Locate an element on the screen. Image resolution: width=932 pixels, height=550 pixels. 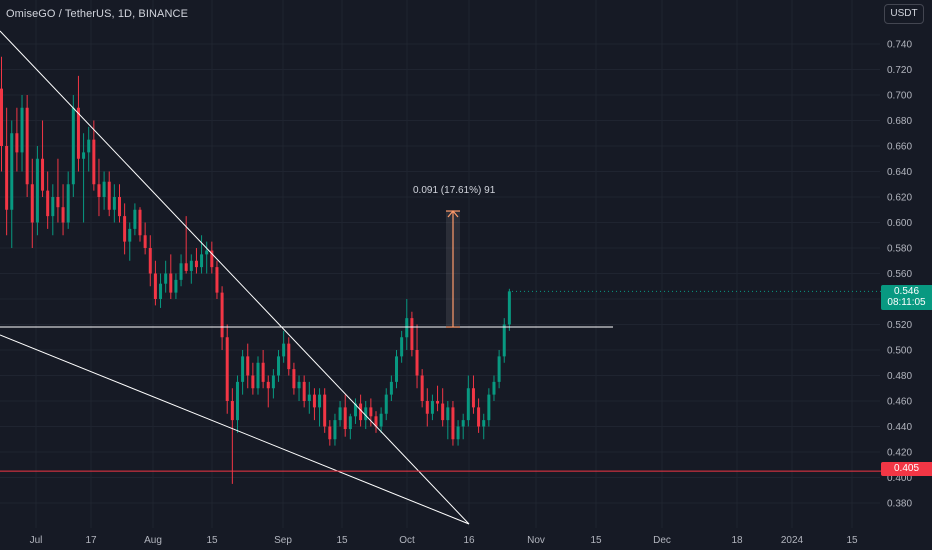
current-price-value: 0.546 is located at coordinates (906, 291).